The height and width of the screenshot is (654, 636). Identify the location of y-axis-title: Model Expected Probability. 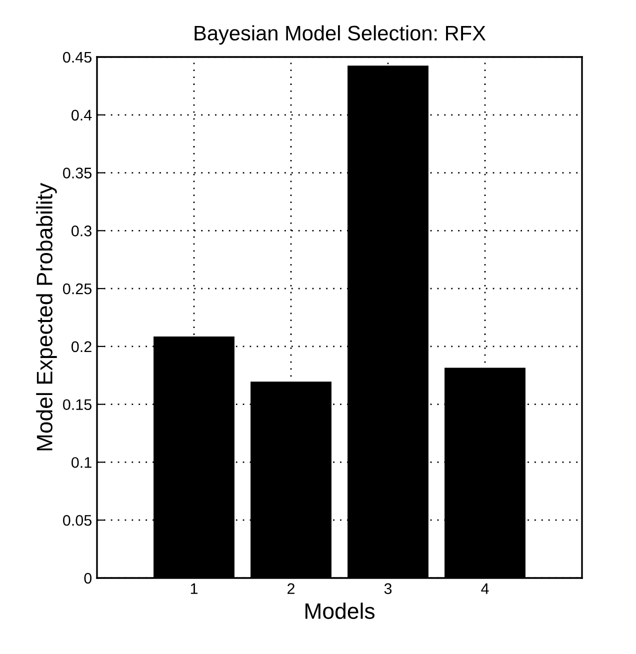
(46, 316).